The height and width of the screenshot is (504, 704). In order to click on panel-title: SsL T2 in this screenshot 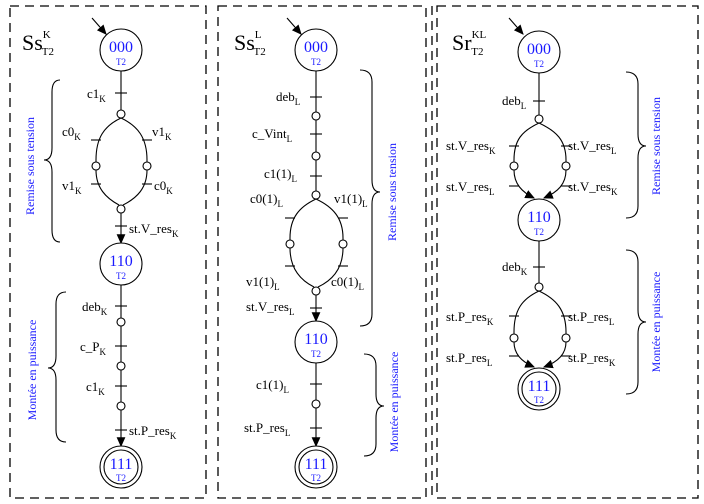, I will do `click(250, 43)`.